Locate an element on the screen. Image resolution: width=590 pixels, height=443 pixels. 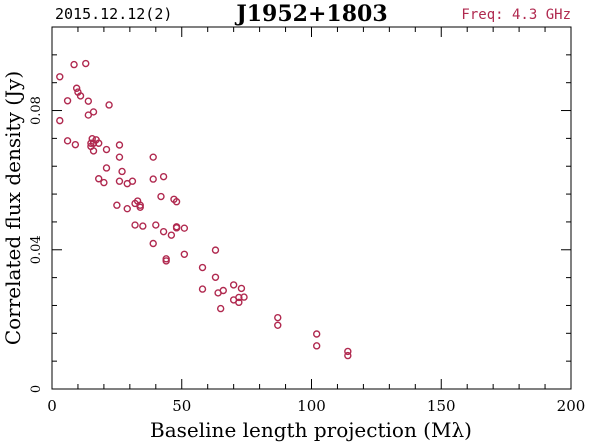
y-tick-label: 0.08 is located at coordinates (36, 110).